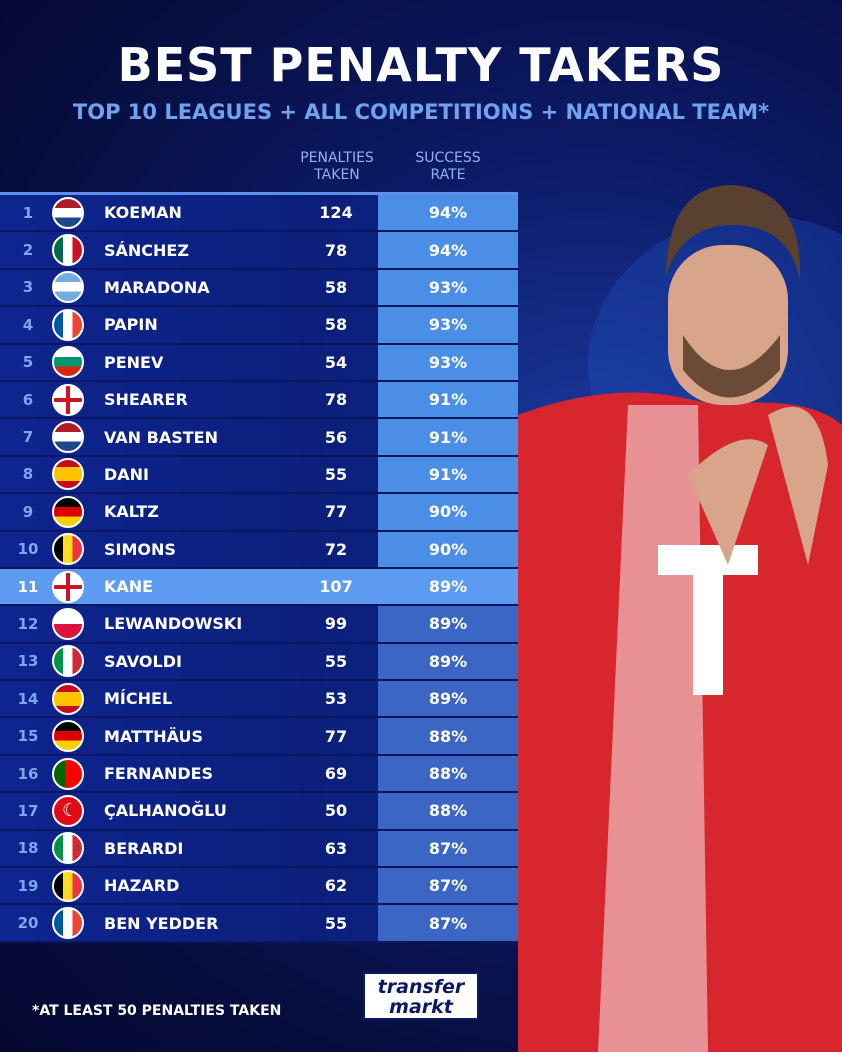  What do you see at coordinates (28, 848) in the screenshot?
I see `rank: 18` at bounding box center [28, 848].